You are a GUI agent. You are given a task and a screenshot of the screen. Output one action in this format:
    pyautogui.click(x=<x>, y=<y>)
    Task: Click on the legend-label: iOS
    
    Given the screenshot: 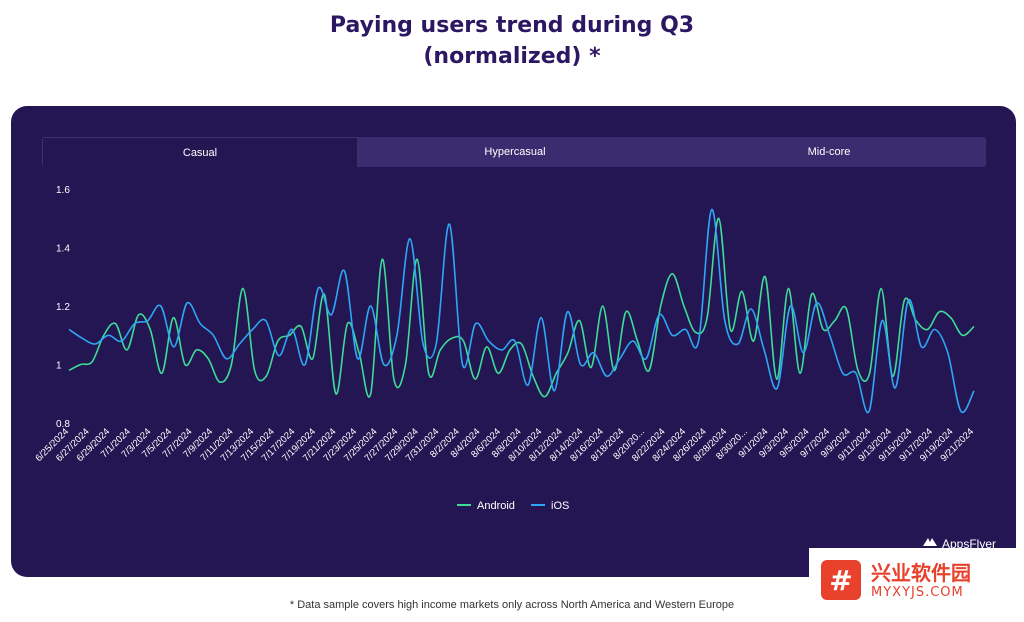 What is the action you would take?
    pyautogui.click(x=560, y=506)
    